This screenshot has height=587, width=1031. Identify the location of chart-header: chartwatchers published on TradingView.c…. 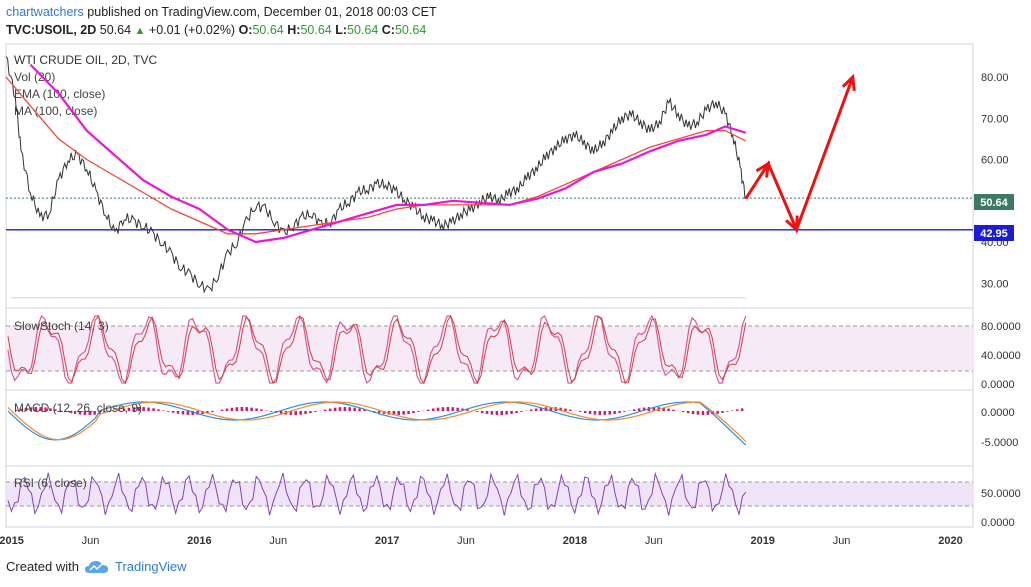
(221, 21).